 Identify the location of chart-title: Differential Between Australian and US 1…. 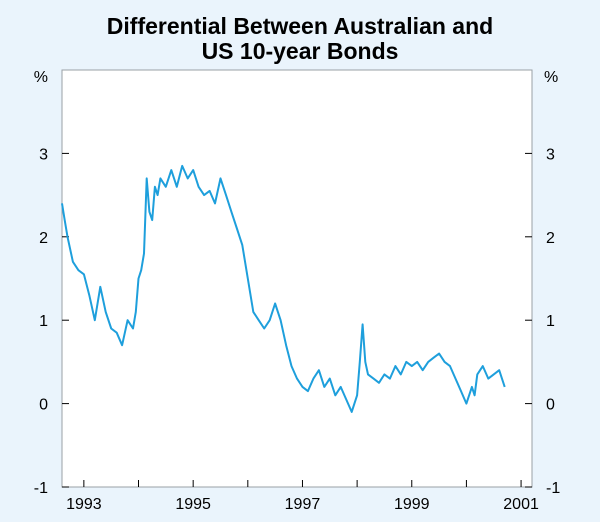
(300, 39).